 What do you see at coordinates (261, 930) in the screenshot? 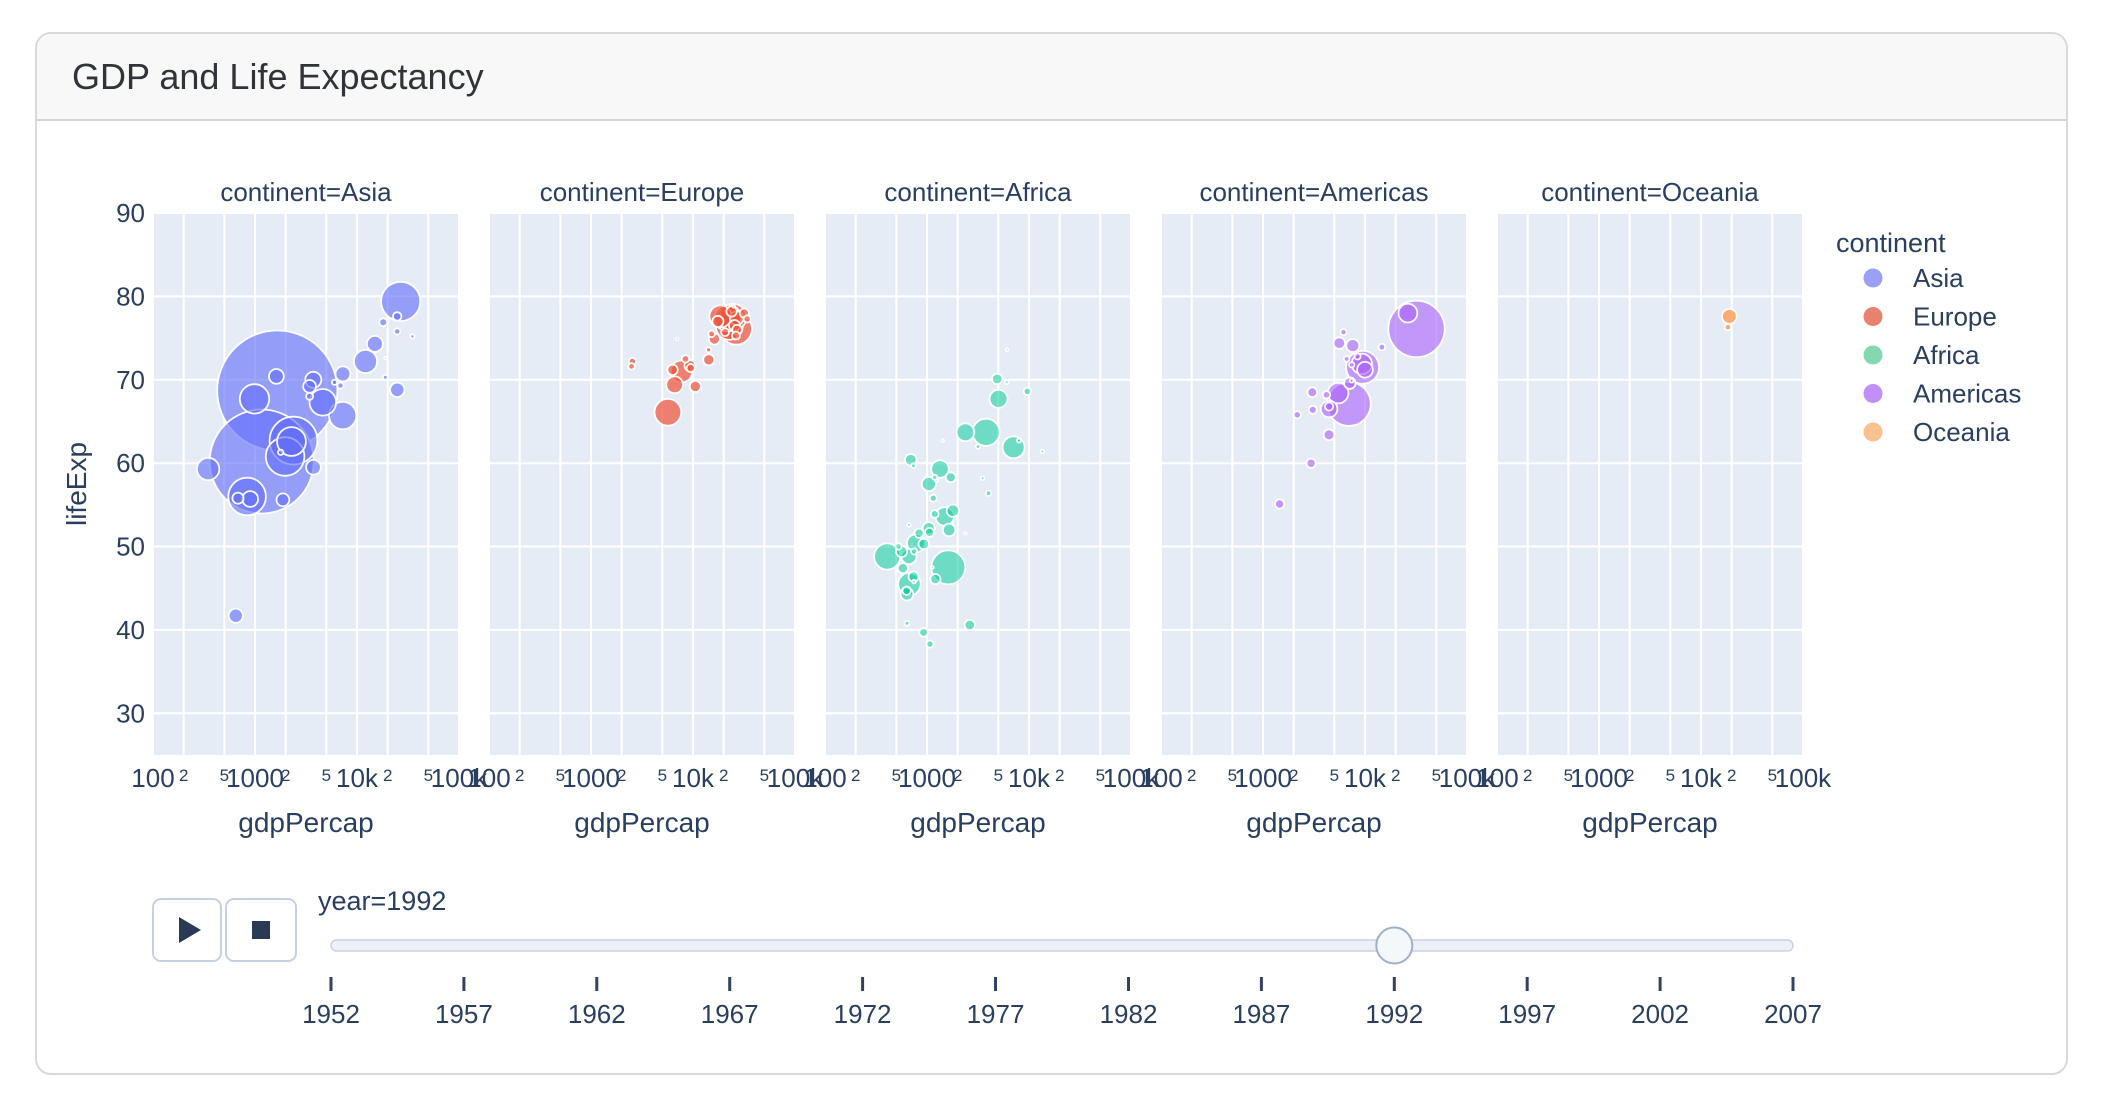
I see `stop-button` at bounding box center [261, 930].